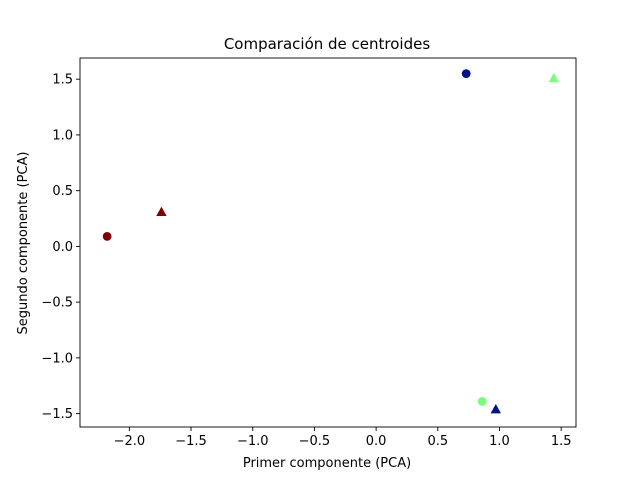  Describe the element at coordinates (62, 247) in the screenshot. I see `y-tick-label-3: 0.0` at that location.